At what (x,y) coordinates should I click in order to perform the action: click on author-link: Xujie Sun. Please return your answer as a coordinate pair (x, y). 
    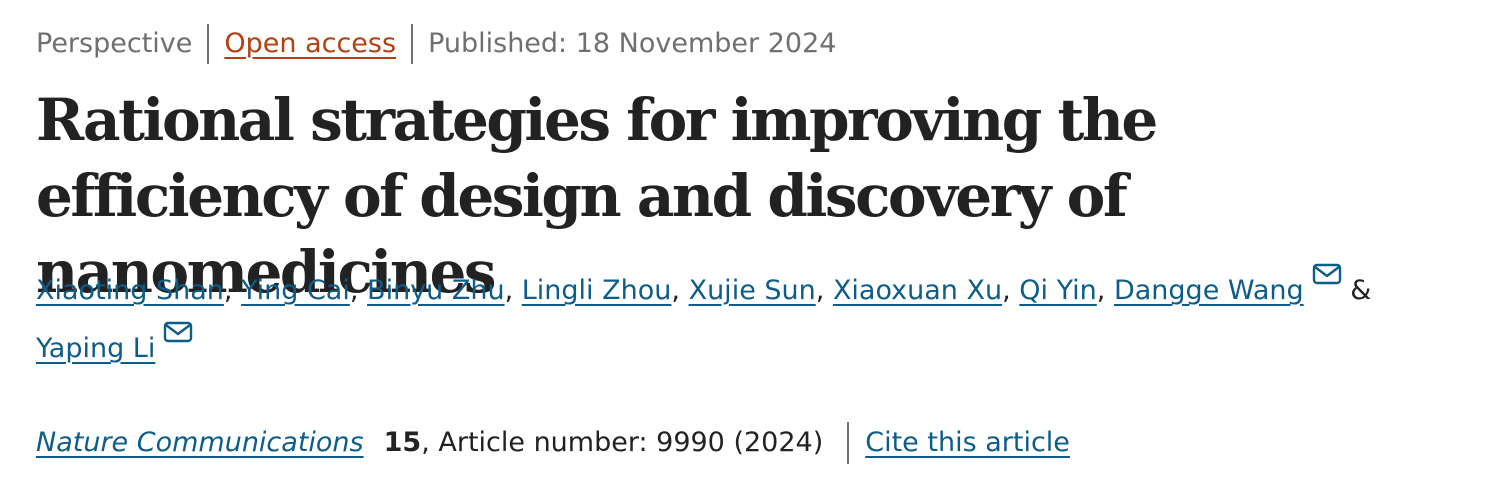
    Looking at the image, I should click on (752, 290).